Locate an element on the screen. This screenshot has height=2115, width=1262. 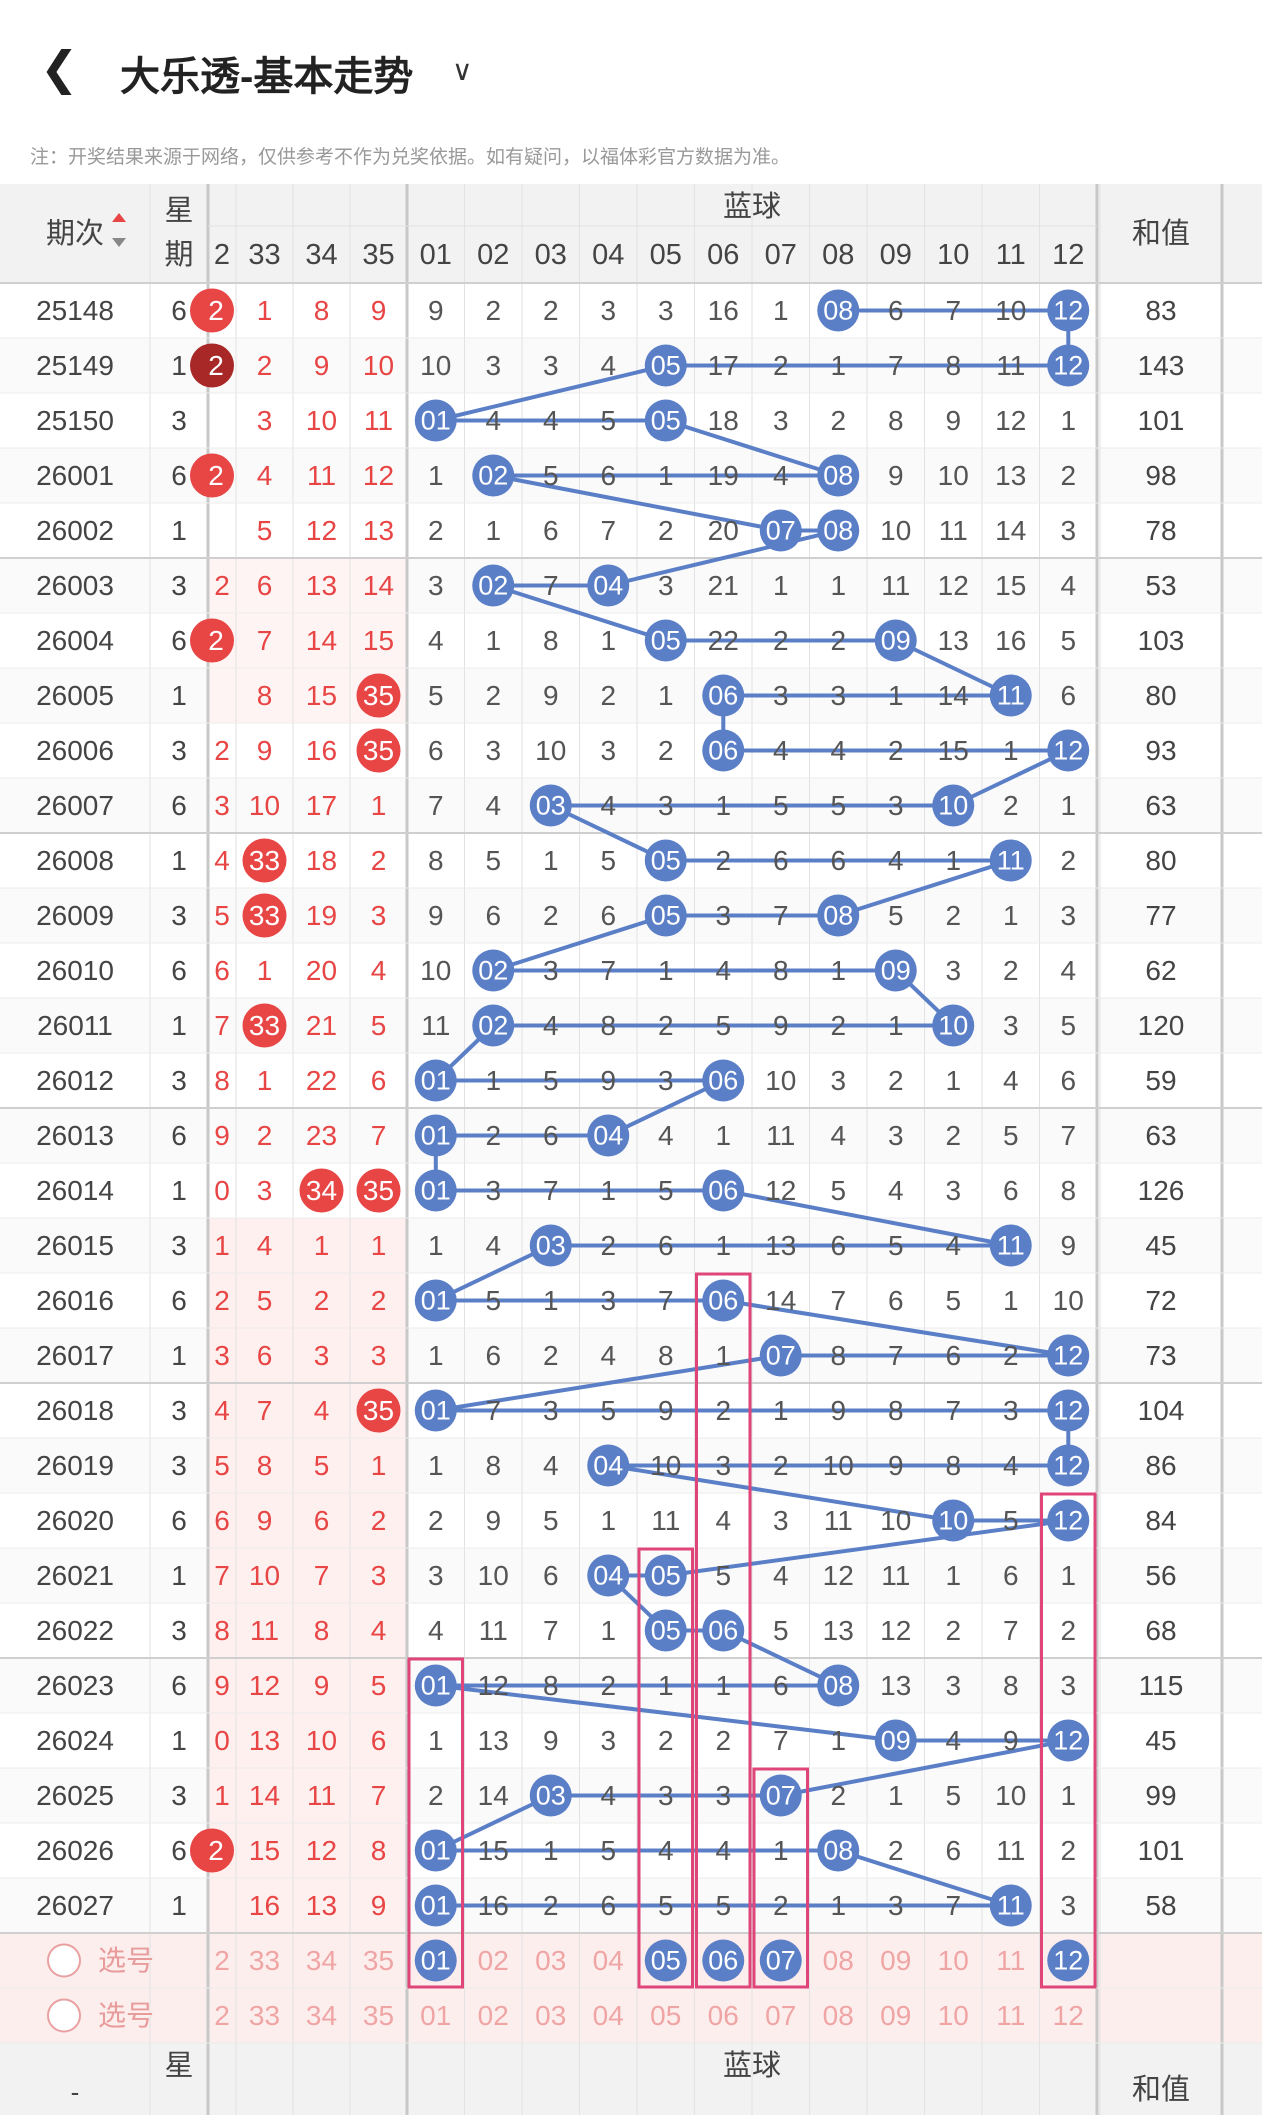
blue-miss-cell: 20 is located at coordinates (723, 530).